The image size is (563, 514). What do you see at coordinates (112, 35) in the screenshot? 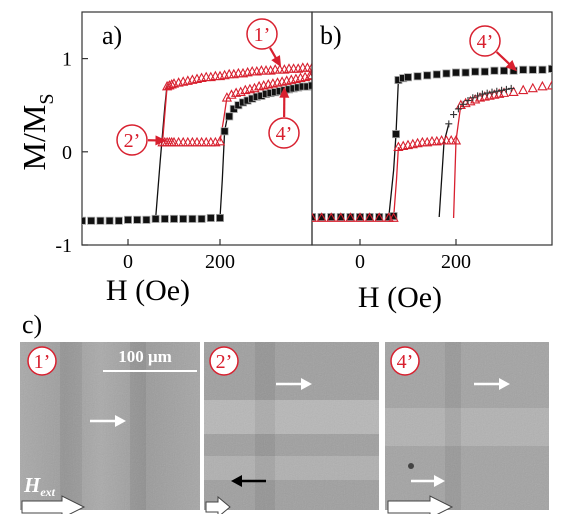
I see `panel-label-a: a)` at bounding box center [112, 35].